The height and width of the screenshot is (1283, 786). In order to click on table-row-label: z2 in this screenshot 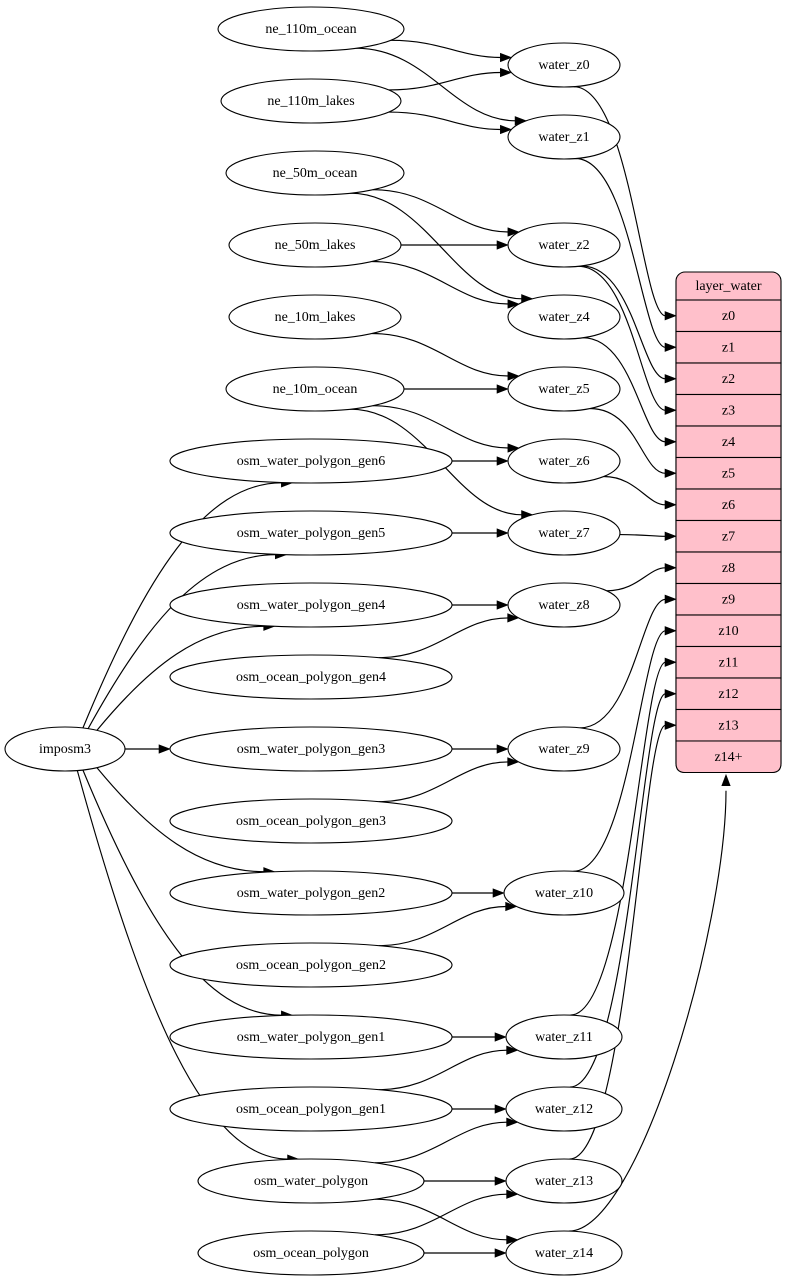, I will do `click(728, 379)`.